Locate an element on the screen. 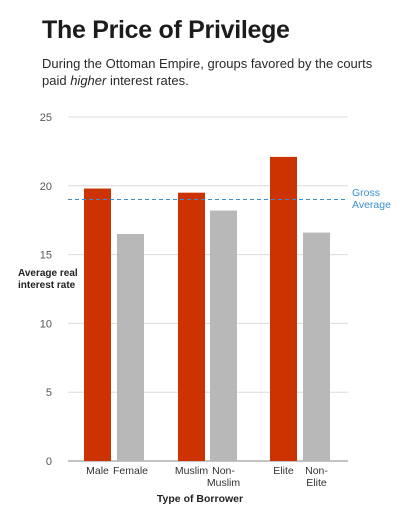 The width and height of the screenshot is (400, 516). subtitle-emphasis: higher is located at coordinates (88, 80).